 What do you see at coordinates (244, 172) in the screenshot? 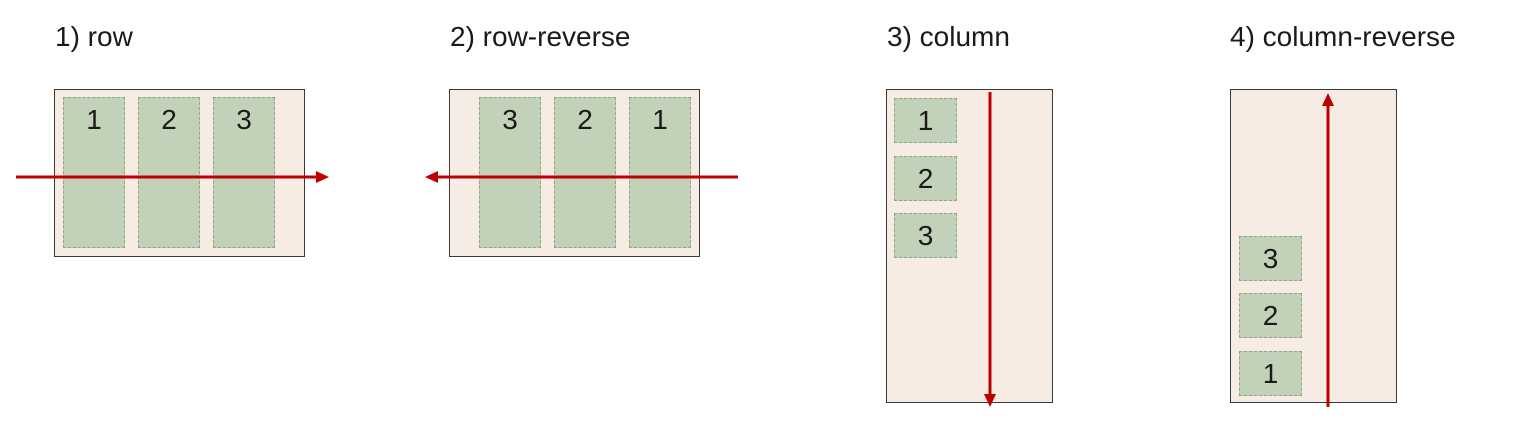
I see `row-item-3: 3` at bounding box center [244, 172].